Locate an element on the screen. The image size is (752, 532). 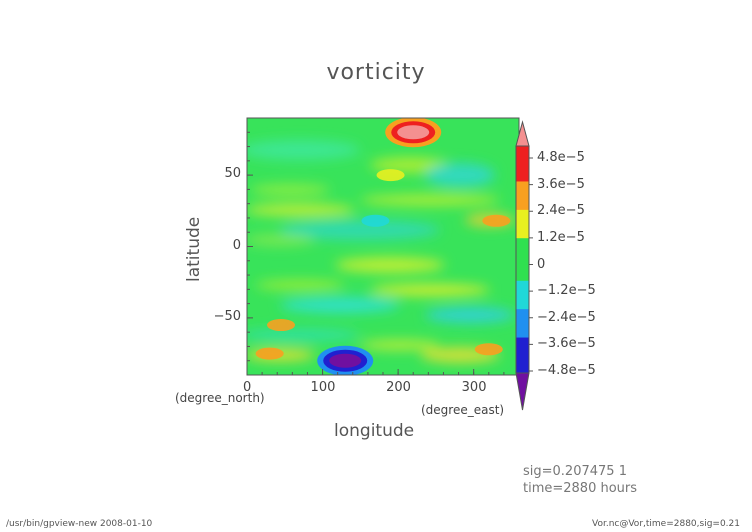
heatmap-texture is located at coordinates (381, 251).